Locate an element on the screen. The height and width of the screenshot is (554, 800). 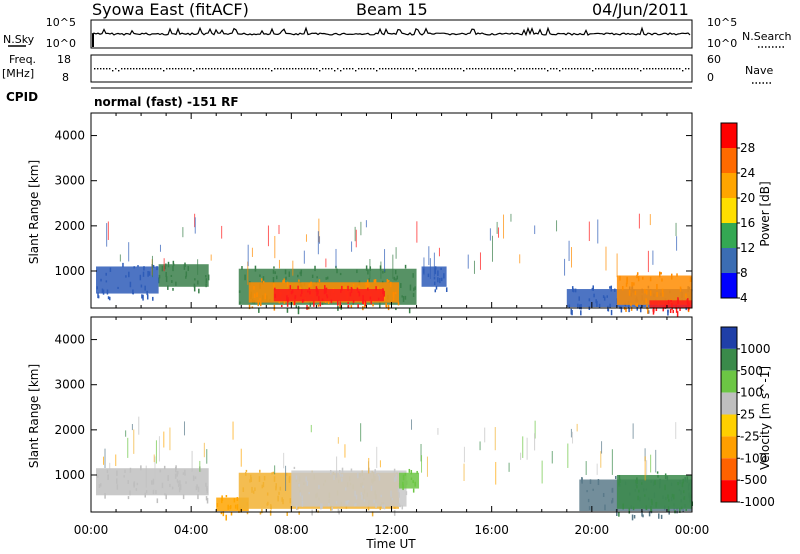
y-tick-label: 2000 is located at coordinates (69, 430).